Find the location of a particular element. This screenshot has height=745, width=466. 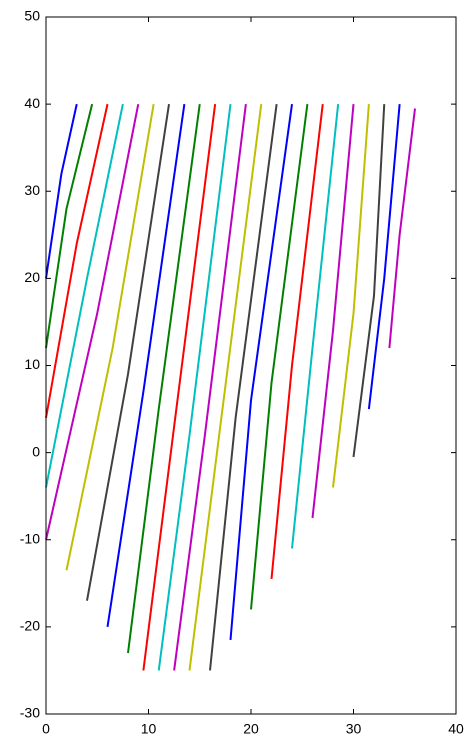

y-tick-label: 40 is located at coordinates (32, 103).